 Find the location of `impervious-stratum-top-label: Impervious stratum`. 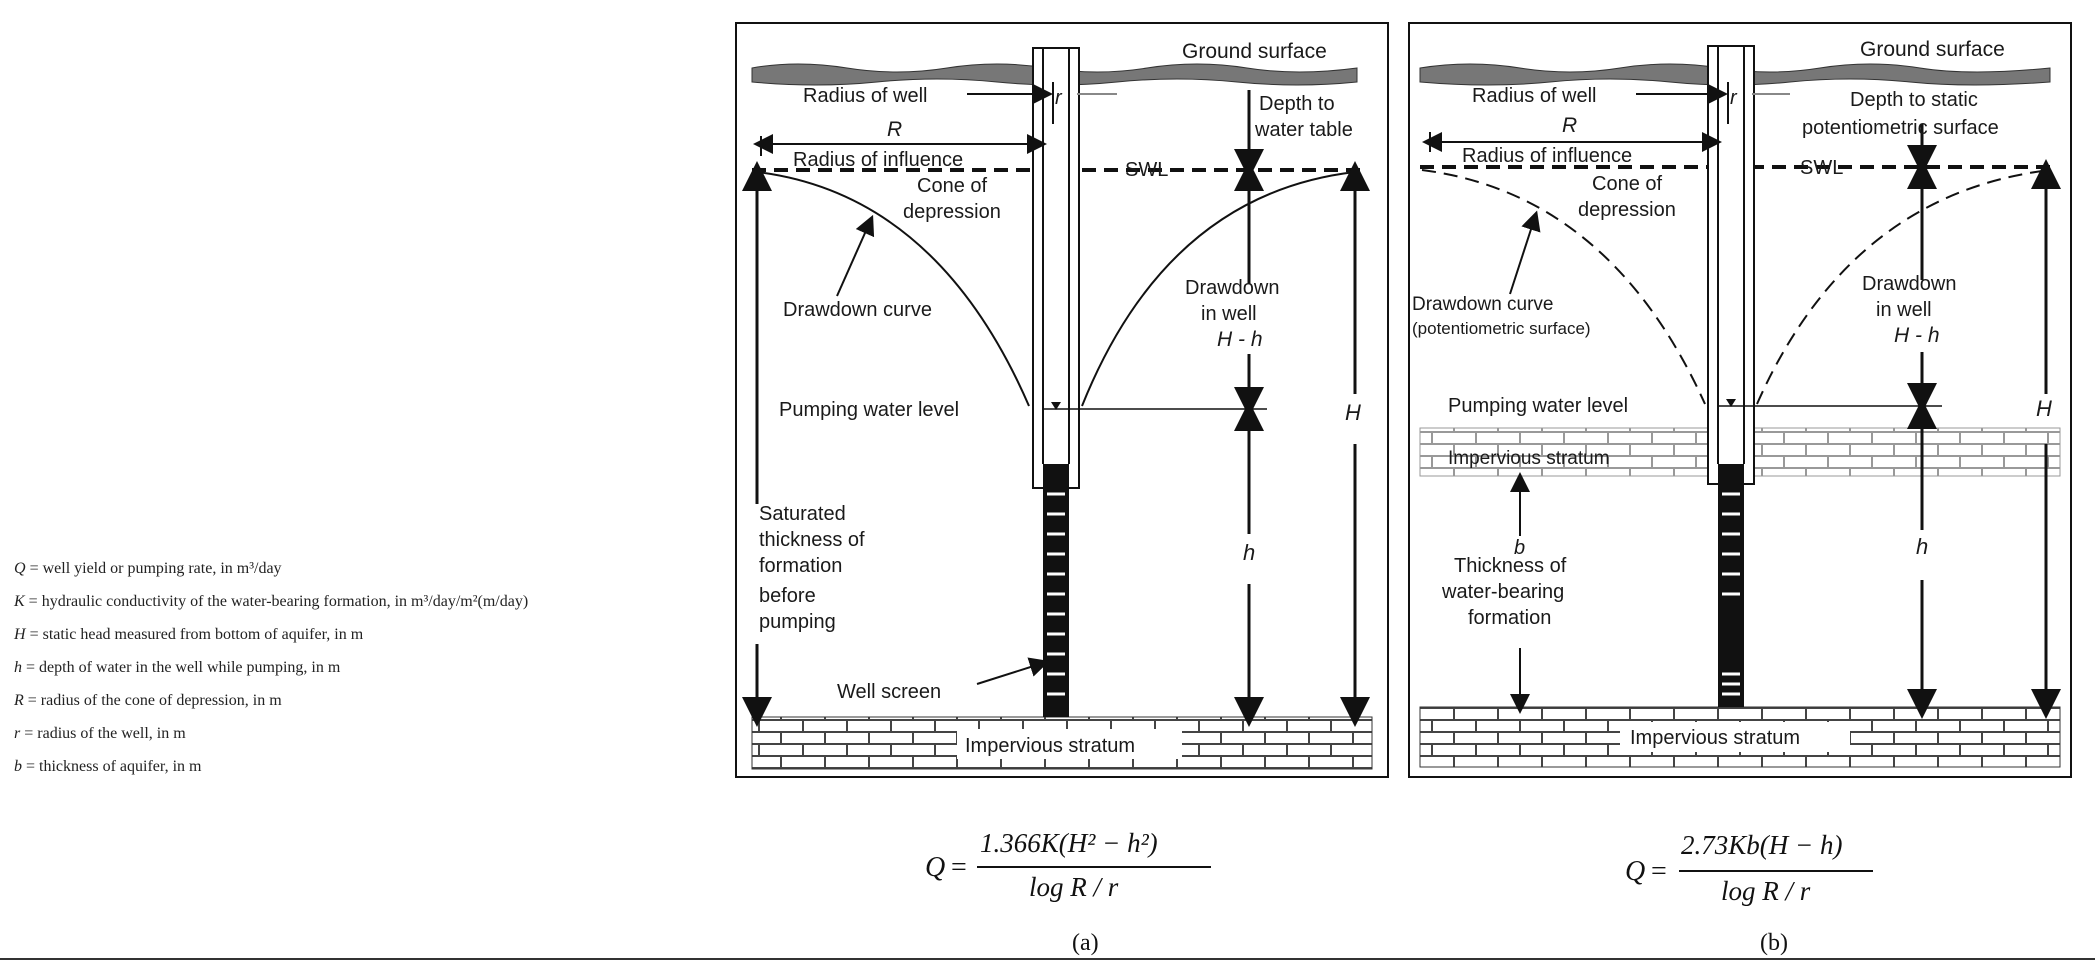

impervious-stratum-top-label: Impervious stratum is located at coordinates (1529, 458).